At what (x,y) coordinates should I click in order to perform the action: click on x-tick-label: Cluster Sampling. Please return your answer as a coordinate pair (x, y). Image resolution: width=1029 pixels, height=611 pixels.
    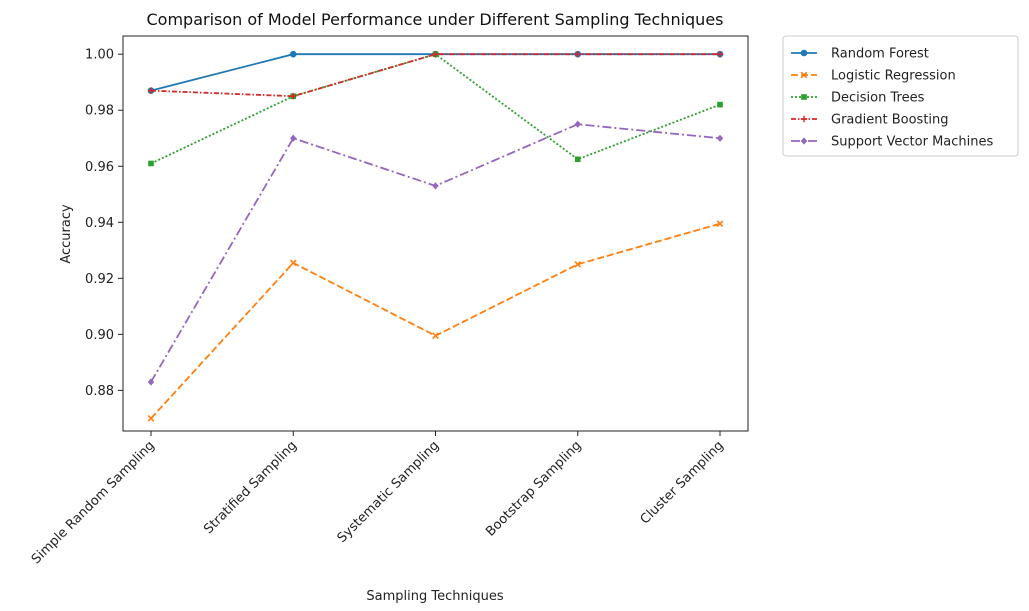
    Looking at the image, I should click on (682, 482).